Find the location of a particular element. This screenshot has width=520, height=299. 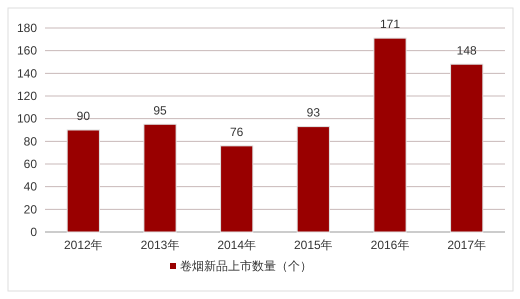

y-tick-label: 120 is located at coordinates (27, 96).